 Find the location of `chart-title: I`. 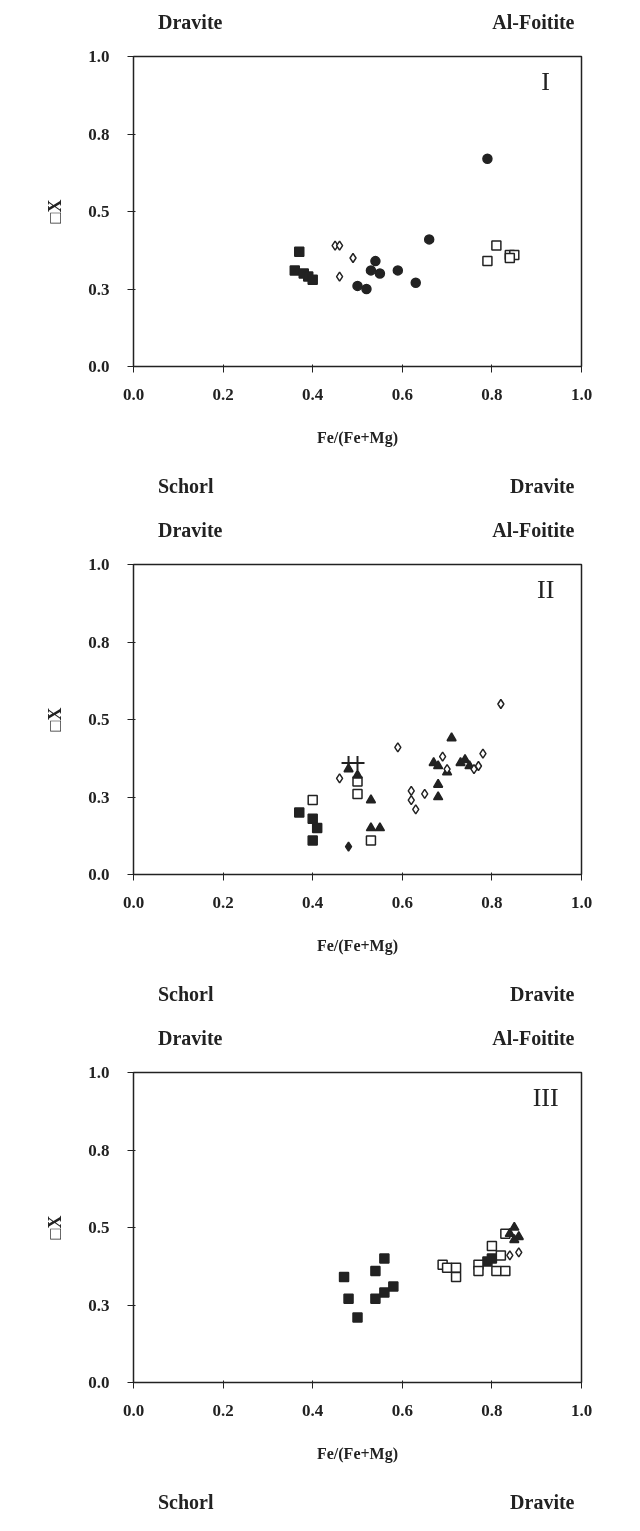

chart-title: I is located at coordinates (545, 81).